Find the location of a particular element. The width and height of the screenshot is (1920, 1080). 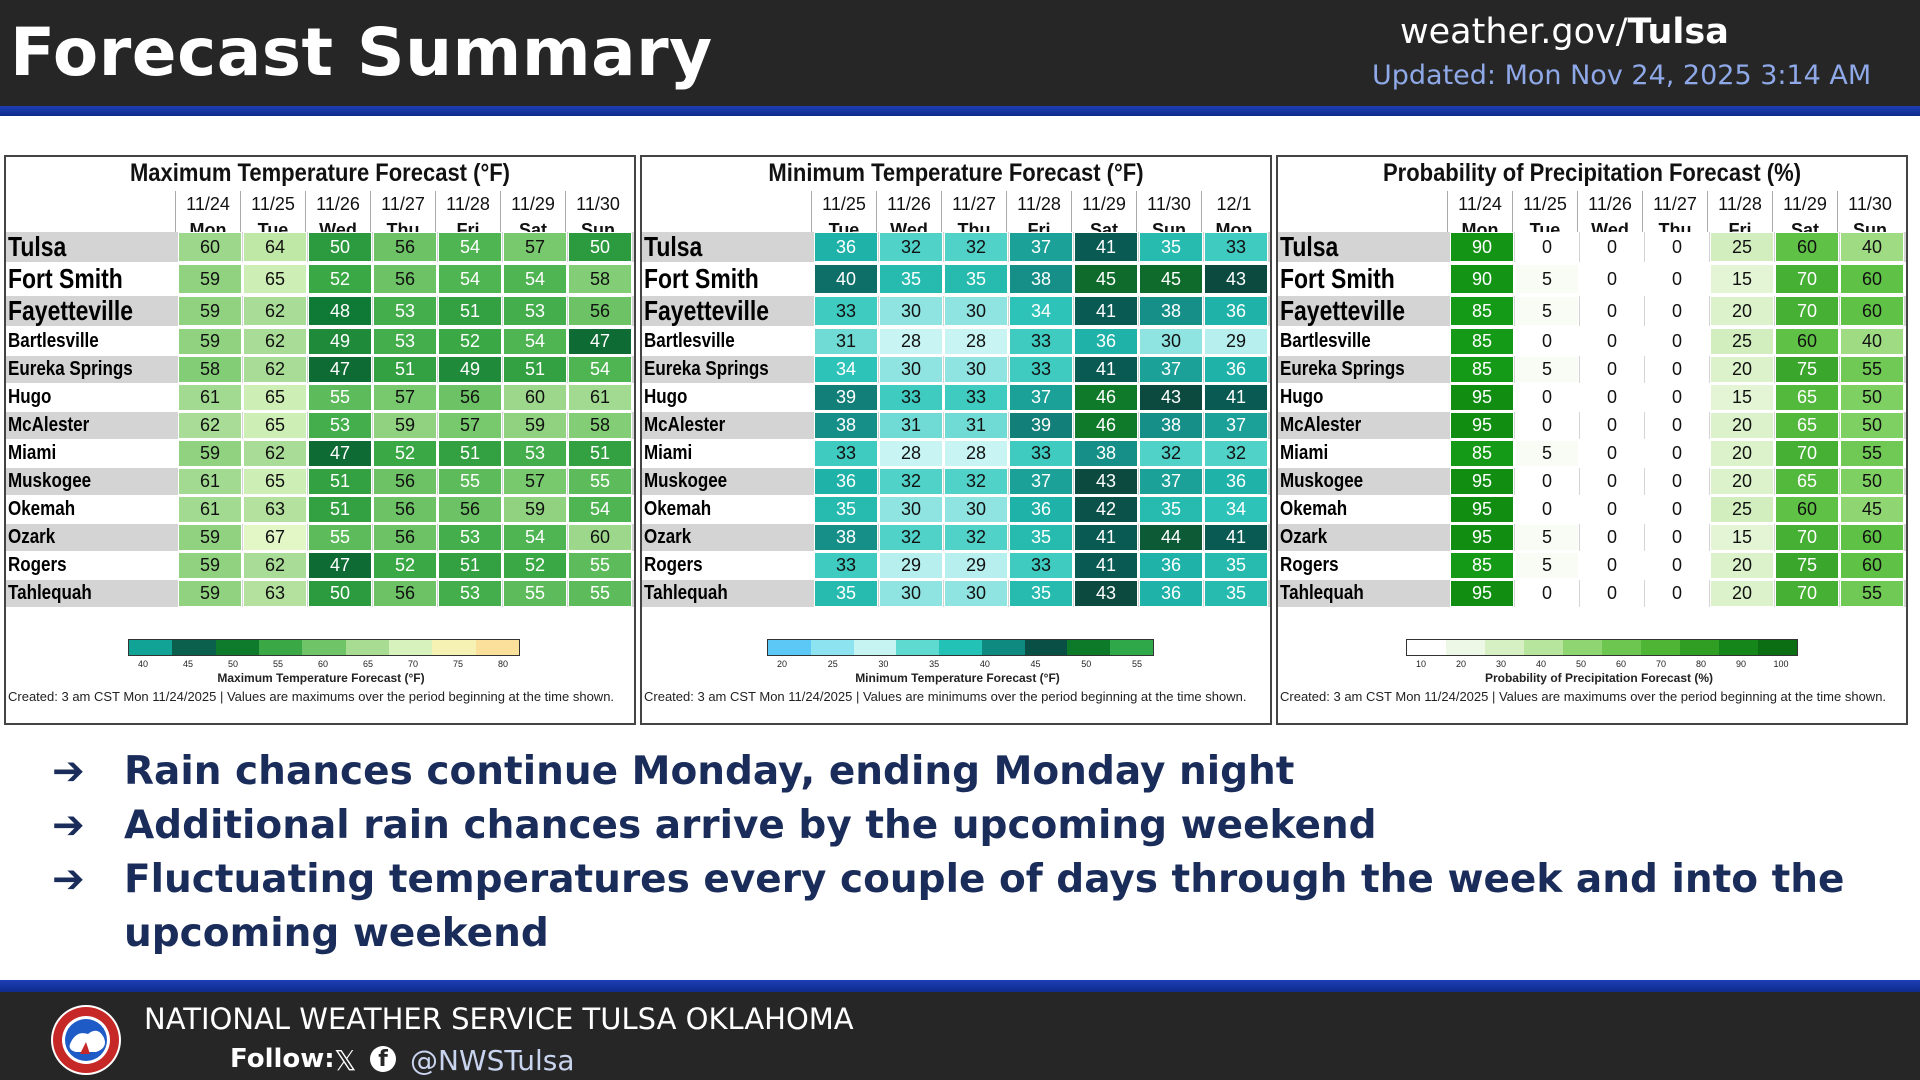

page-title: Forecast Summary is located at coordinates (361, 52).